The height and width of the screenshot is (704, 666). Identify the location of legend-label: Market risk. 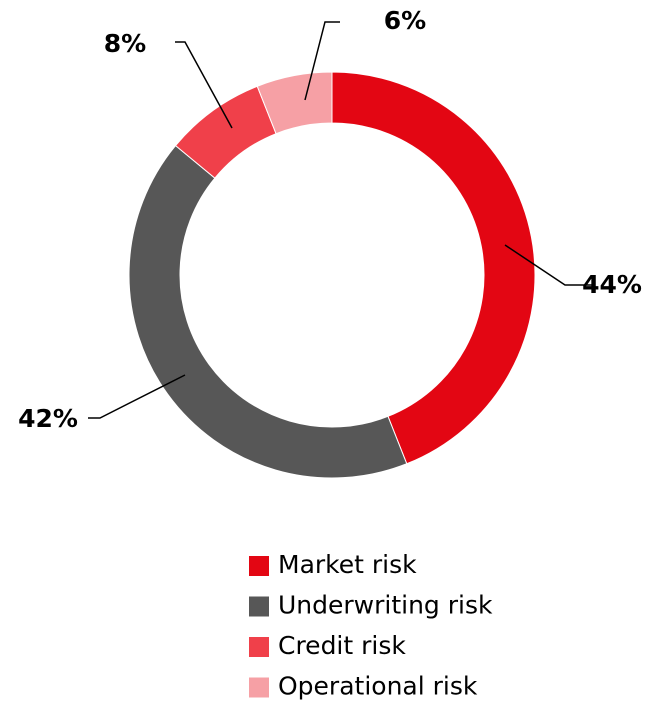
(347, 564).